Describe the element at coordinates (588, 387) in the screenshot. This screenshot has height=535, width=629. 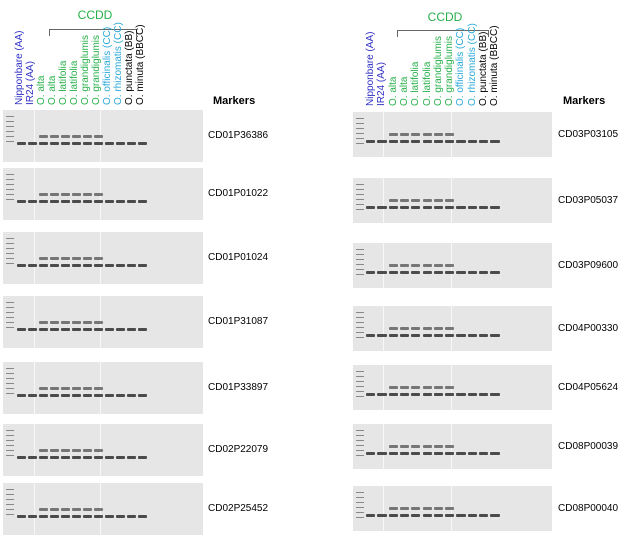
I see `marker-name: CD04P05624` at that location.